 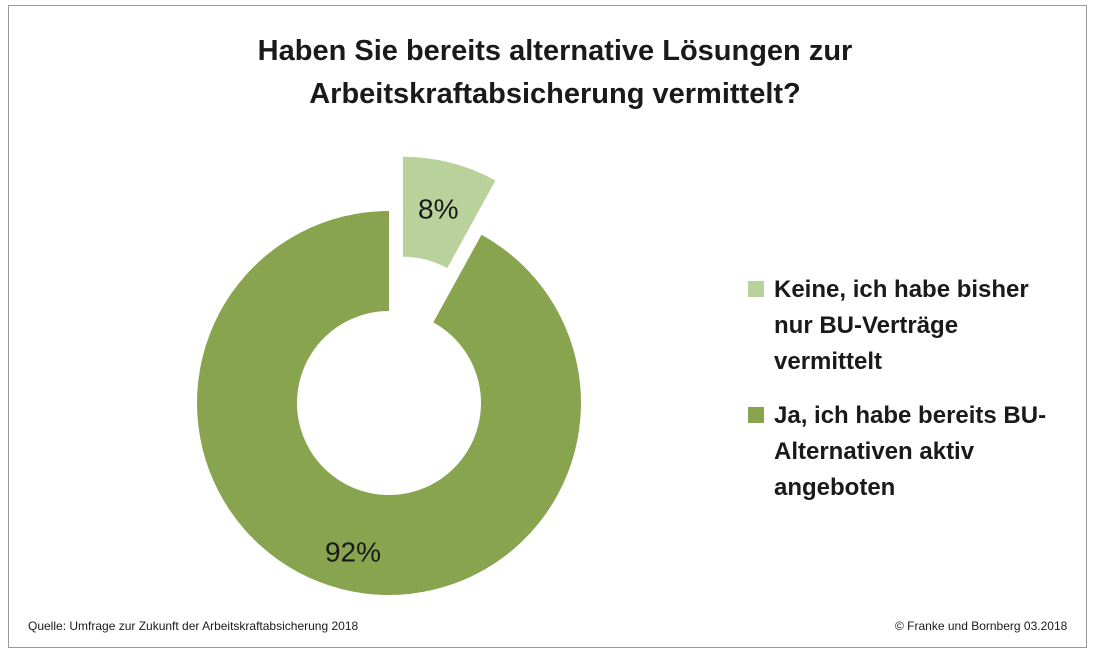 What do you see at coordinates (835, 487) in the screenshot?
I see `legend-label-ja-line-3: angeboten` at bounding box center [835, 487].